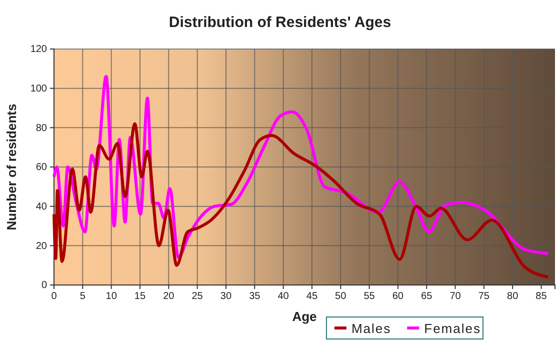  What do you see at coordinates (226, 296) in the screenshot?
I see `x-tick-label: 30` at bounding box center [226, 296].